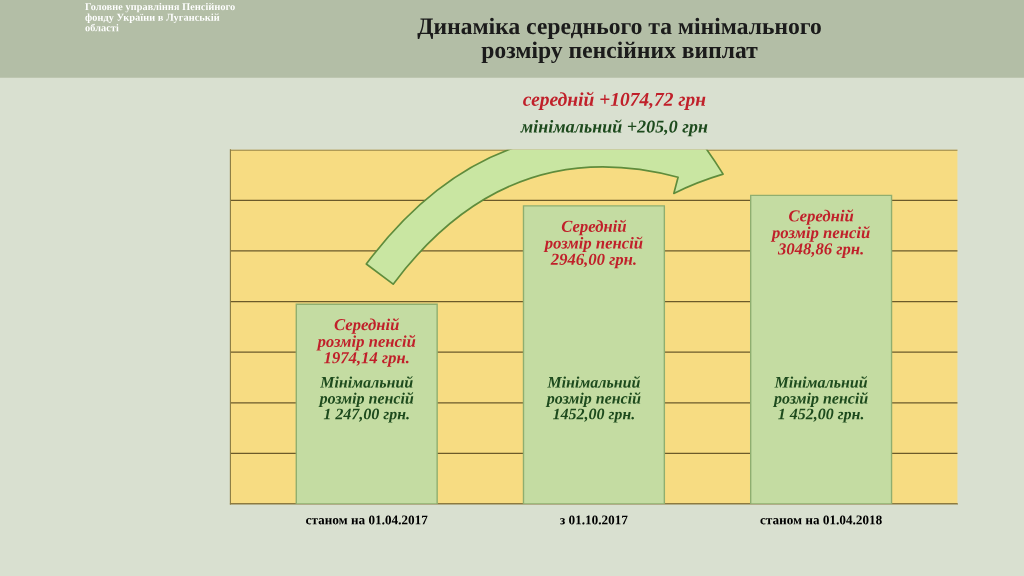 The height and width of the screenshot is (576, 1024). I want to click on data-label: Середній розмір пенсій 2946,00 грн., so click(593, 244).